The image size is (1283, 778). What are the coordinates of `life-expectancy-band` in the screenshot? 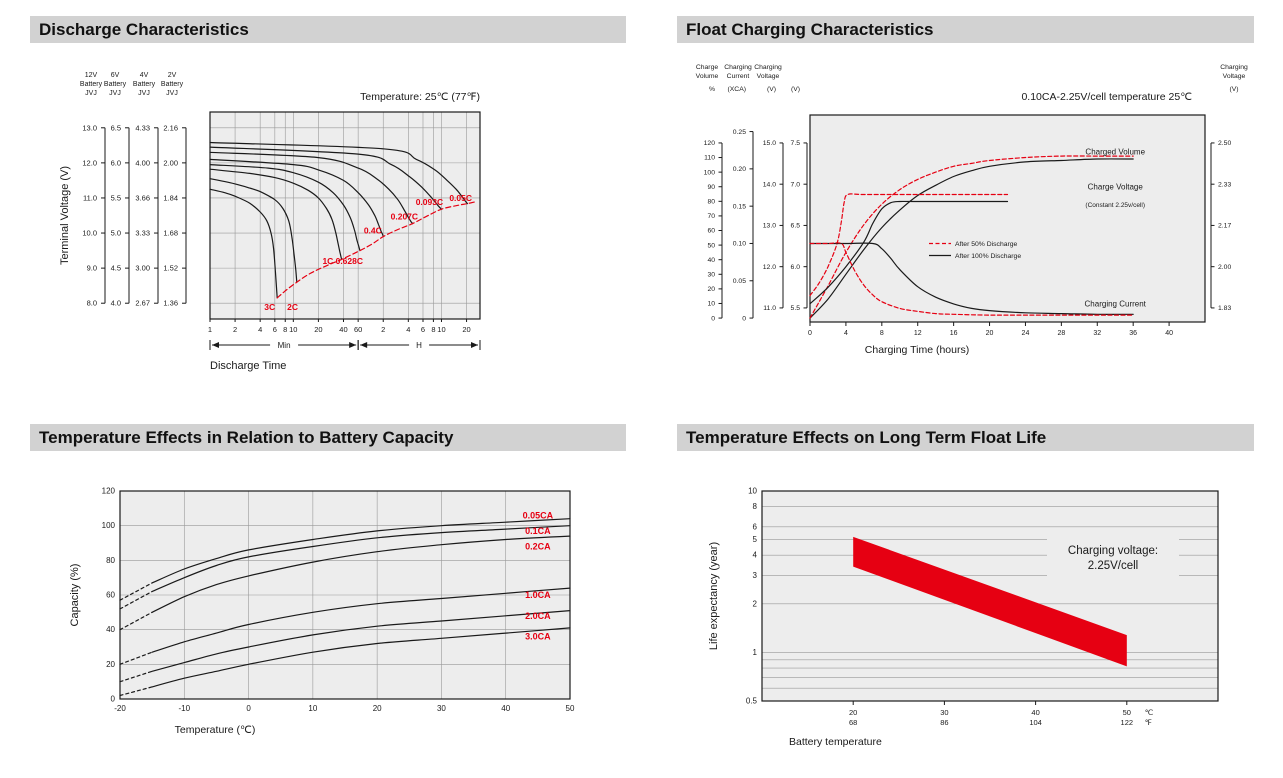 It's located at (990, 601).